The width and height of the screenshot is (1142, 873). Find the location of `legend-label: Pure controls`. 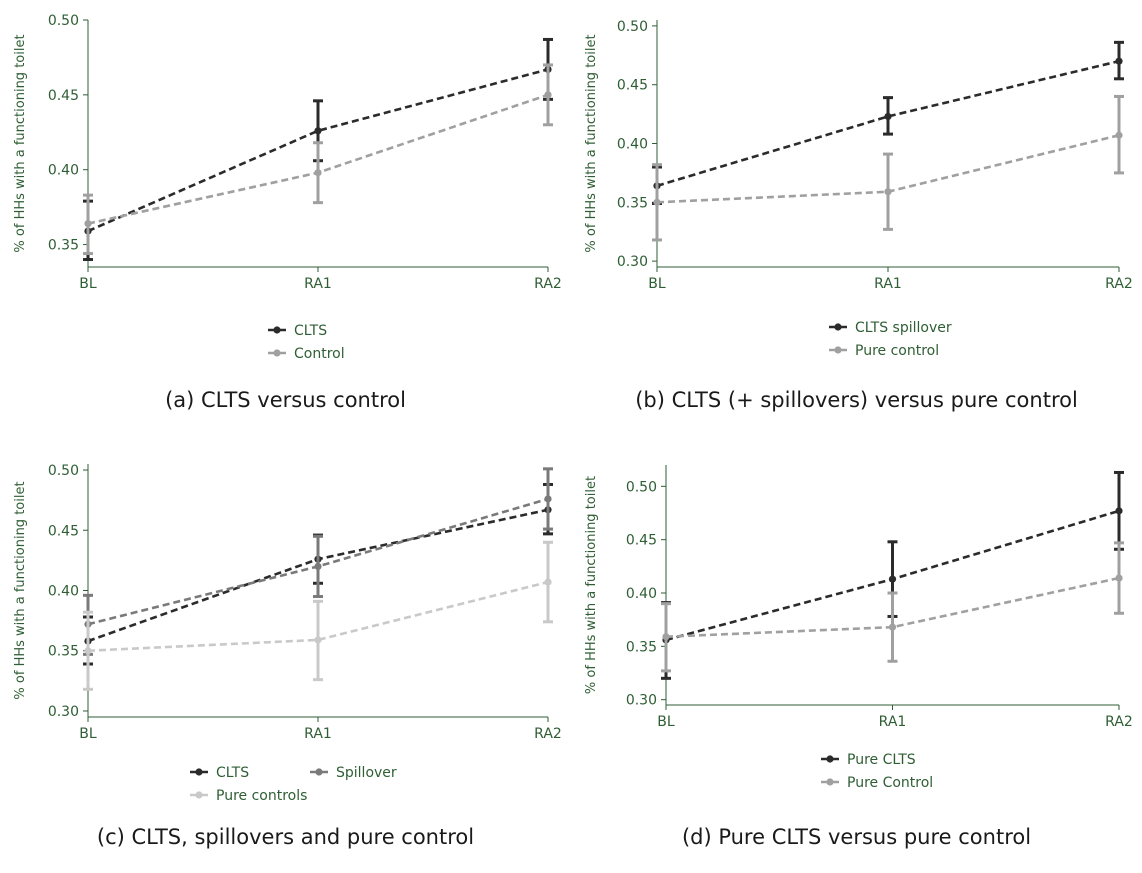

legend-label: Pure controls is located at coordinates (261, 796).